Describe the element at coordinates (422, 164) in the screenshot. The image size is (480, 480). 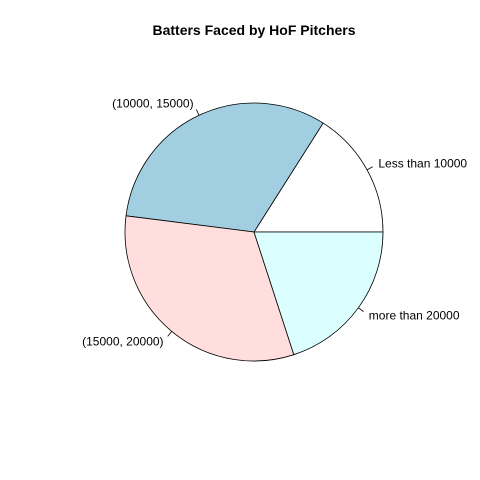
I see `slice-label: Less than 10000` at that location.